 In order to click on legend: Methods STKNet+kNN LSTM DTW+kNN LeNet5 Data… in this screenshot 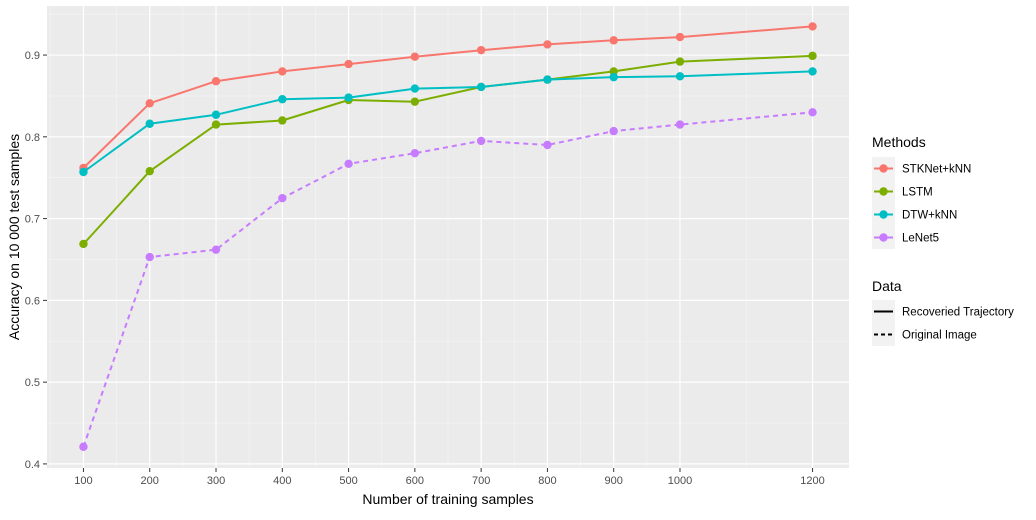, I will do `click(943, 240)`.